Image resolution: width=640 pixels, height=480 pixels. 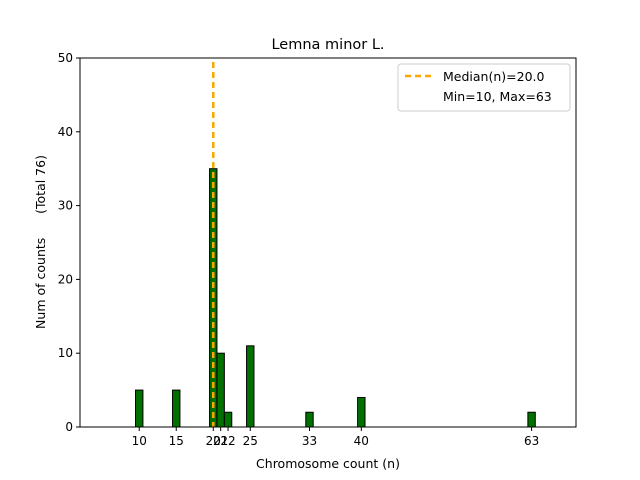 I want to click on y-tick-label: 50, so click(x=65, y=58).